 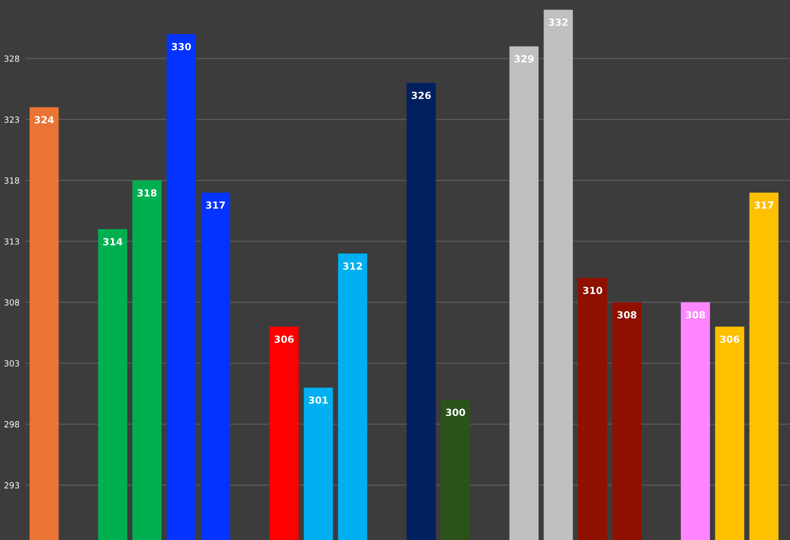 What do you see at coordinates (12, 302) in the screenshot?
I see `y-tick-label: 308` at bounding box center [12, 302].